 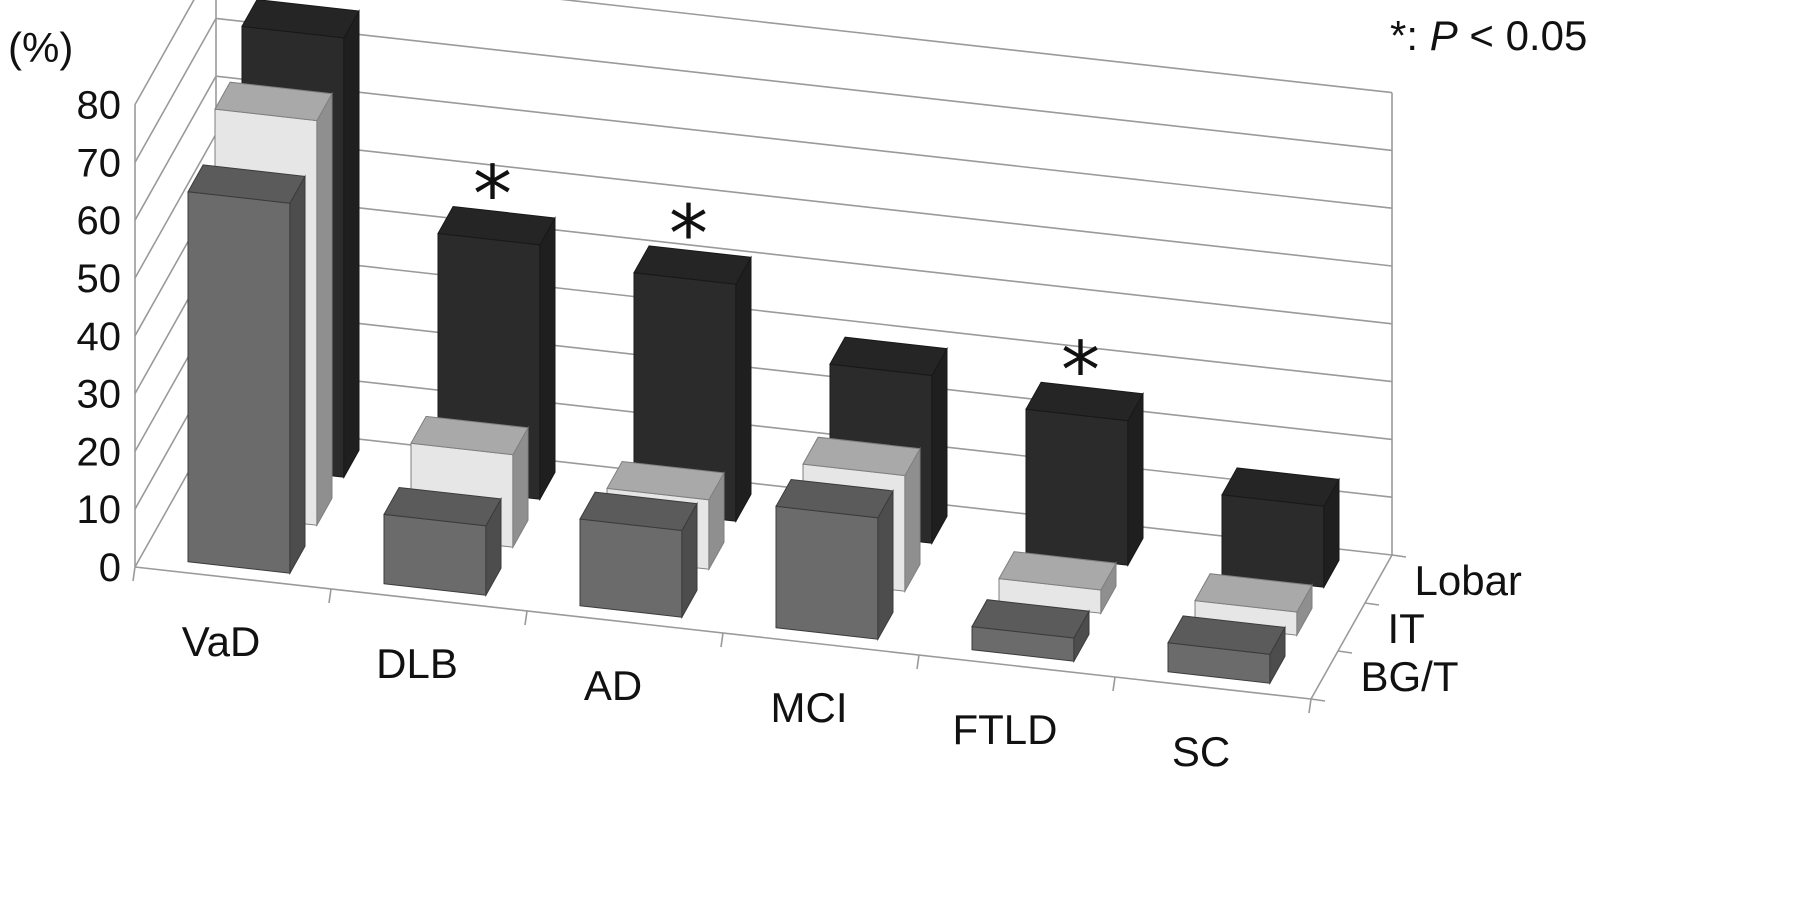 I want to click on y-axis-unit: (%), so click(x=40, y=47).